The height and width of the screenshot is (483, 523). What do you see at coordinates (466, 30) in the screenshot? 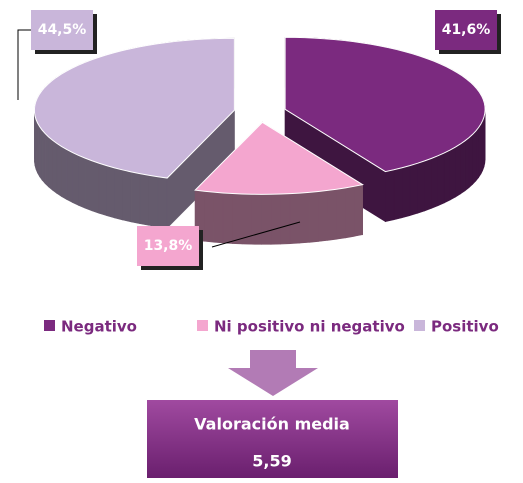
I see `data-label: 41,6%` at bounding box center [466, 30].